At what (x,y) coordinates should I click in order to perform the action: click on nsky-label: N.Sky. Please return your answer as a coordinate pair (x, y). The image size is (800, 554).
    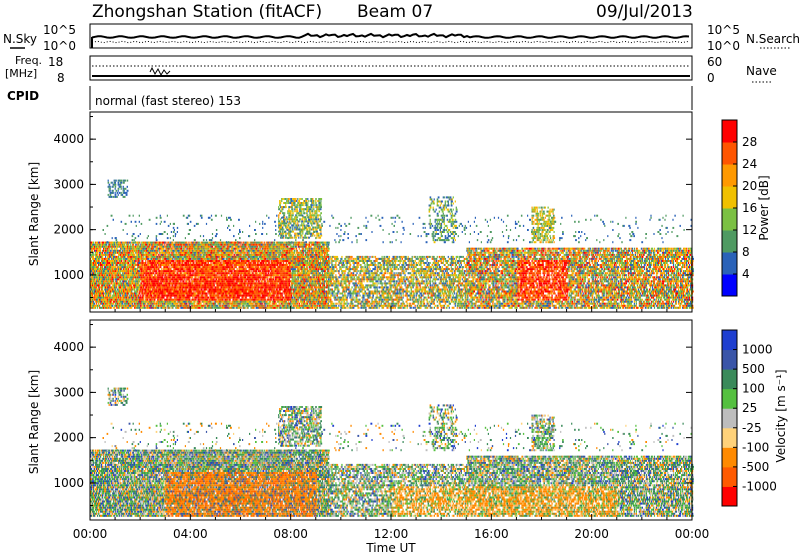
    Looking at the image, I should click on (20, 39).